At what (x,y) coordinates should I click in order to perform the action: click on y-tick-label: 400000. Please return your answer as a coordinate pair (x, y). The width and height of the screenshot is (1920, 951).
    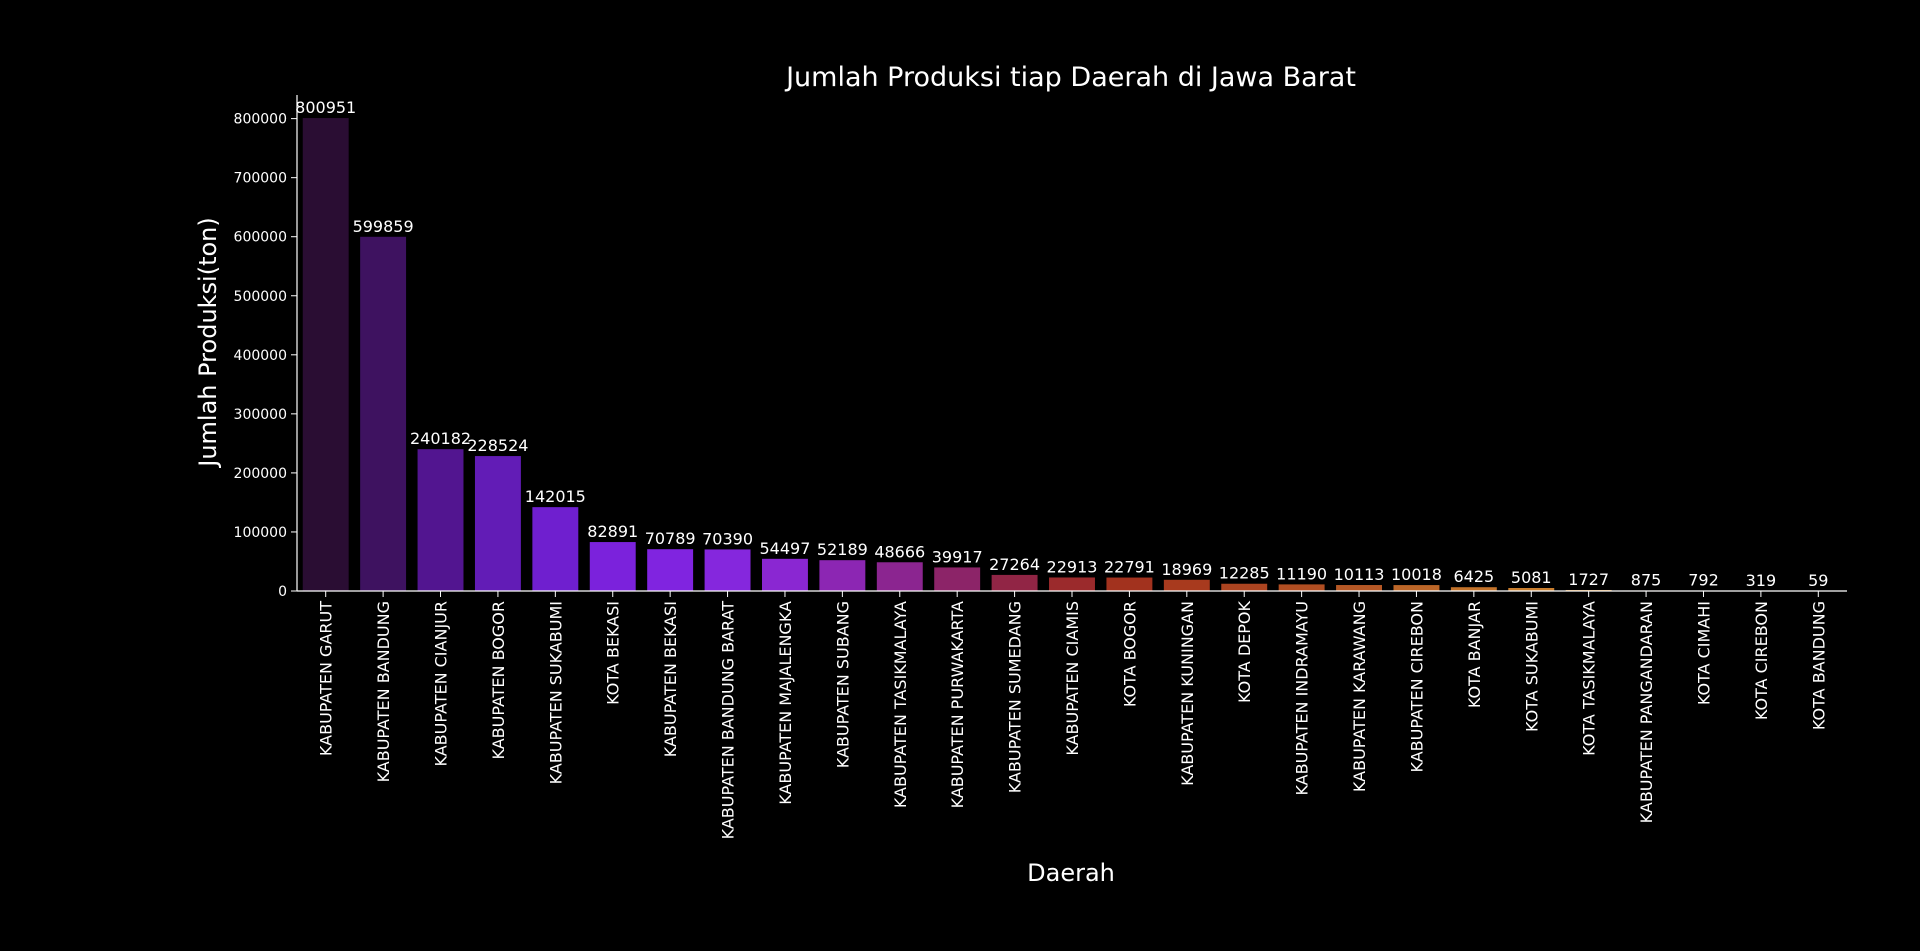
    Looking at the image, I should click on (260, 356).